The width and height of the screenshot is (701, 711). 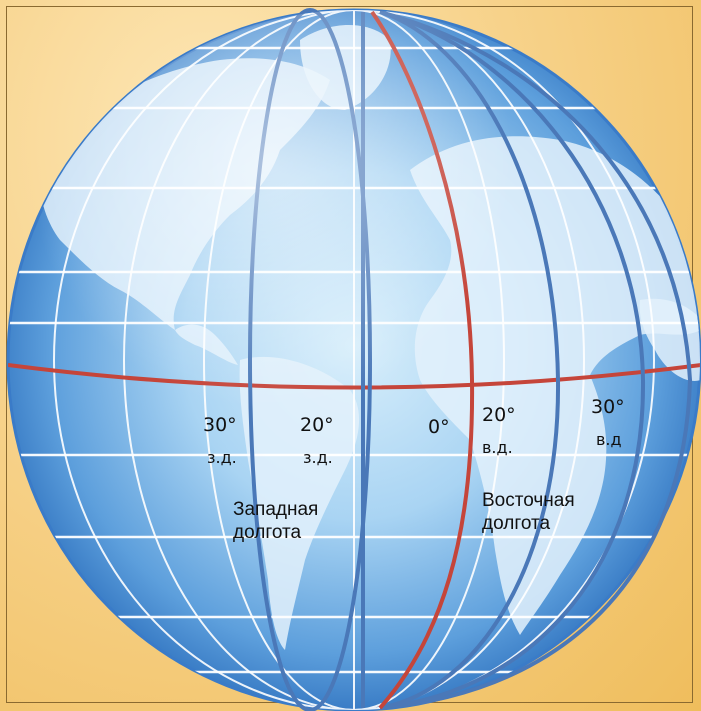 What do you see at coordinates (267, 532) in the screenshot?
I see `west-caption-line2: долгота` at bounding box center [267, 532].